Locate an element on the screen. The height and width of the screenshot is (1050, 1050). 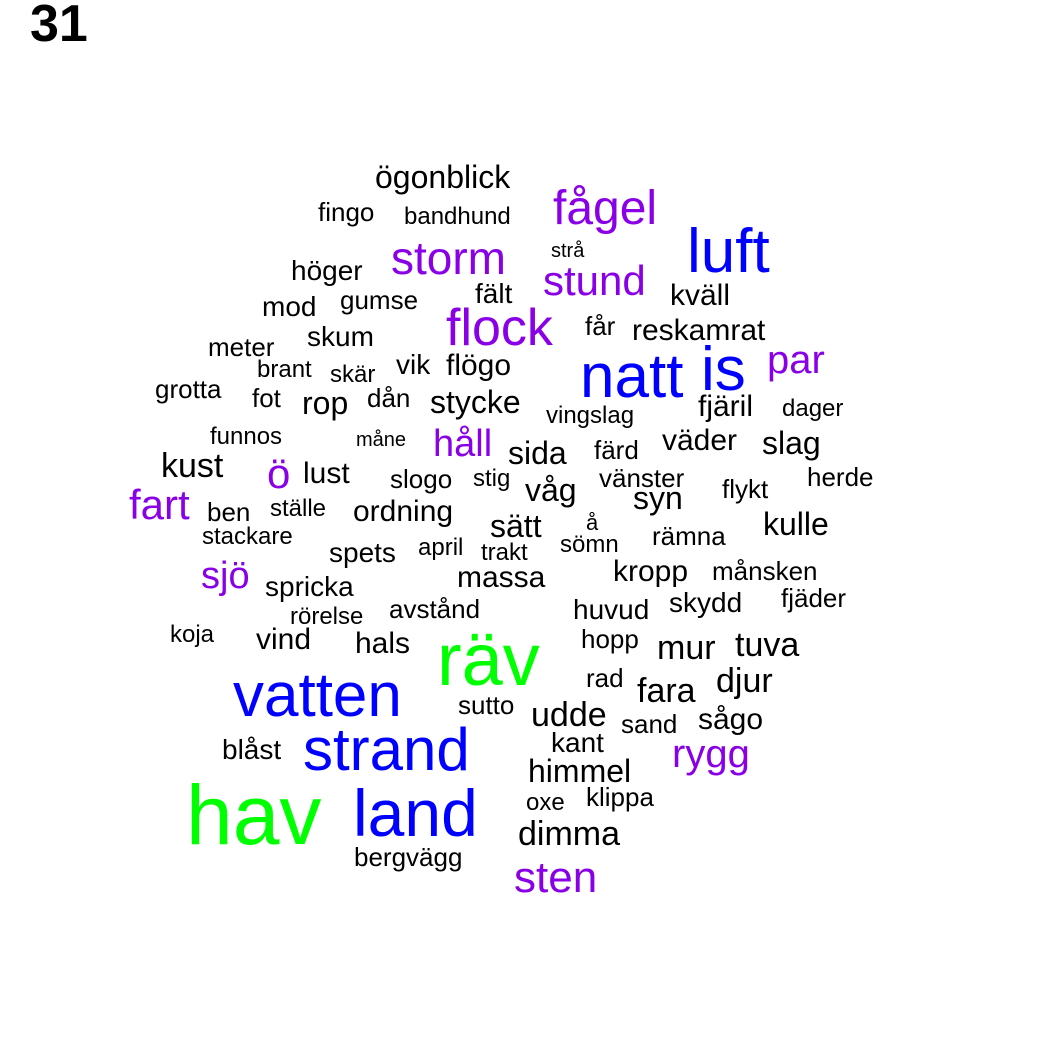
cloud-word: vänster is located at coordinates (642, 478).